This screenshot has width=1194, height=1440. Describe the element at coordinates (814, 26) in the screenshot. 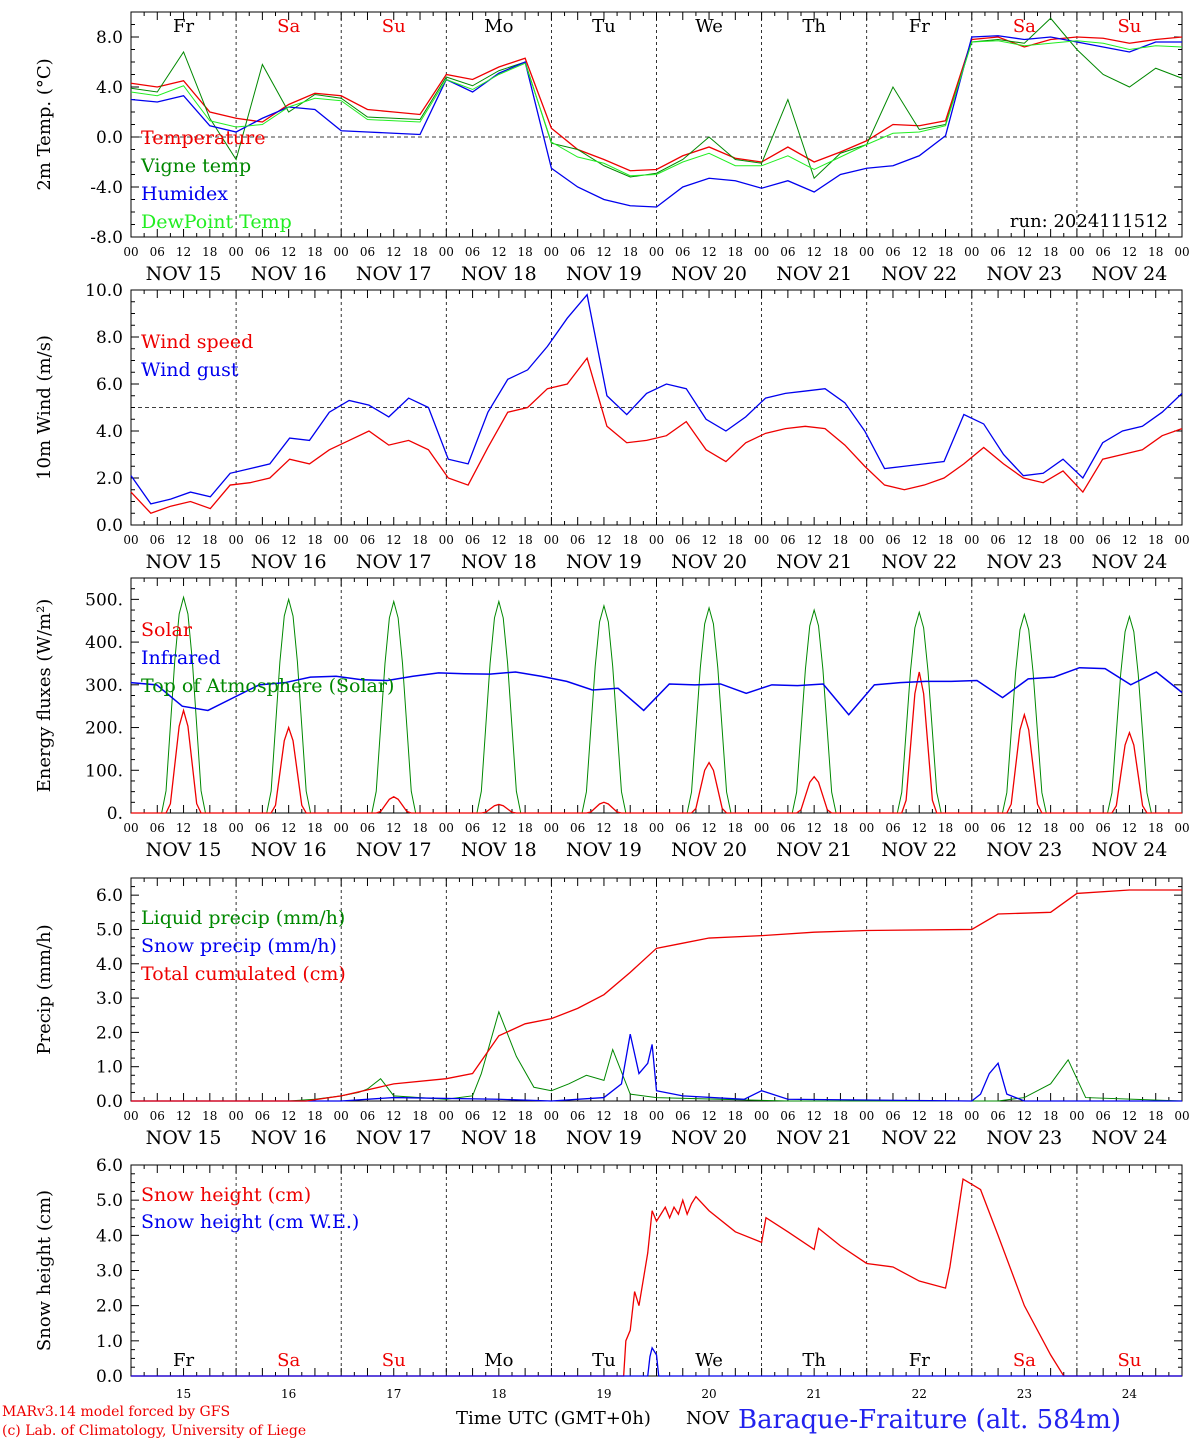

I see `weekday-label: Th` at that location.